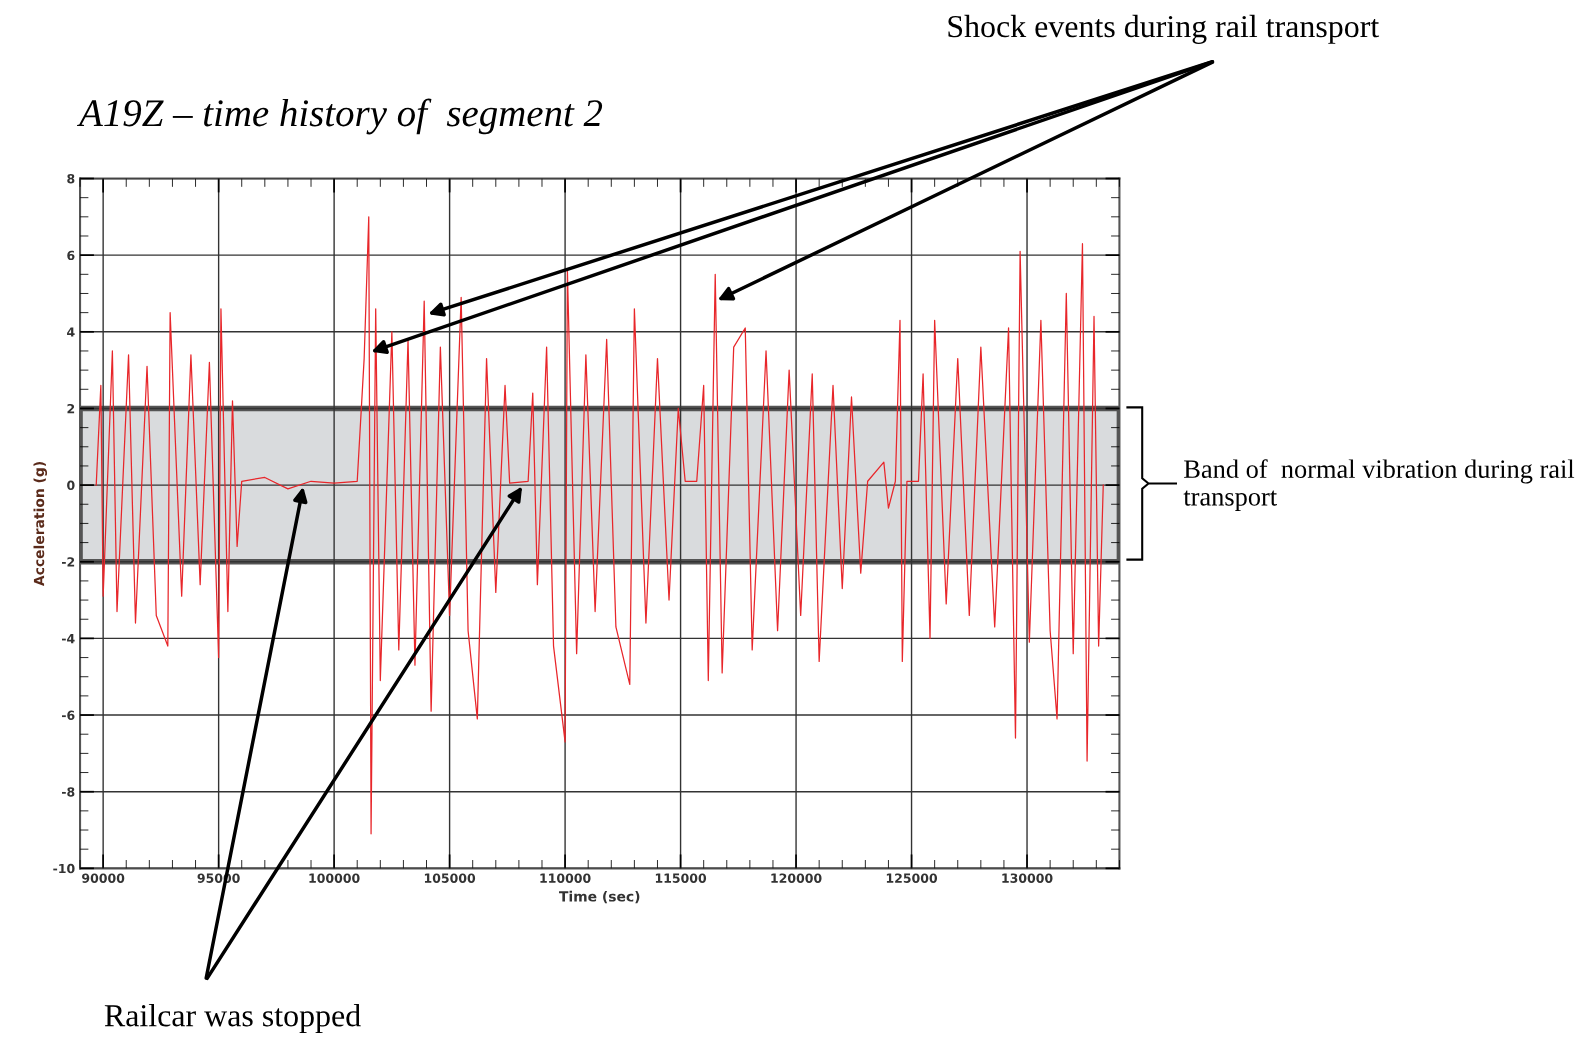  Describe the element at coordinates (103, 878) in the screenshot. I see `x-tick-label: 90000` at that location.